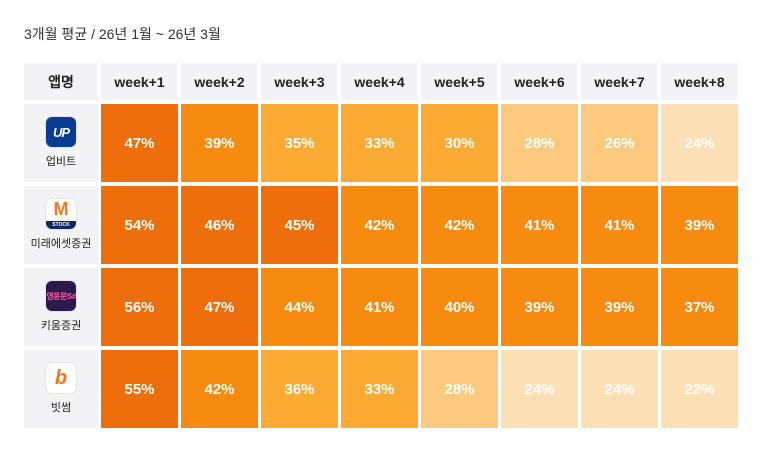 The image size is (764, 455). I want to click on heatmap-cell: 37%, so click(699, 307).